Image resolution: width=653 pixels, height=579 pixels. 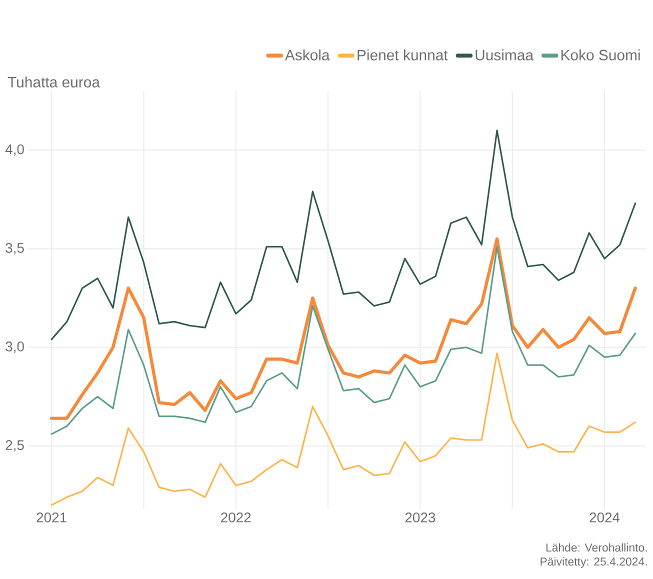 What do you see at coordinates (605, 517) in the screenshot?
I see `x-tick-label: 2024` at bounding box center [605, 517].